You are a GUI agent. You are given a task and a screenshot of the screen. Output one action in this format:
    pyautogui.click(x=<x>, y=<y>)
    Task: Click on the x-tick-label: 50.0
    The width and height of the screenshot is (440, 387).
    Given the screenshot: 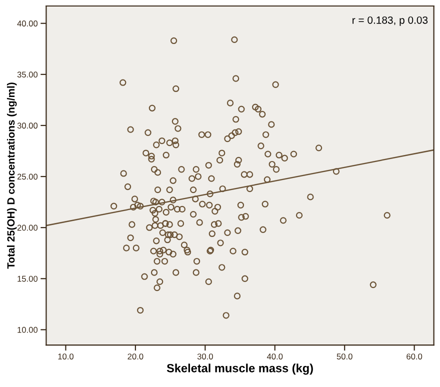 What is the action you would take?
    pyautogui.click(x=344, y=357)
    